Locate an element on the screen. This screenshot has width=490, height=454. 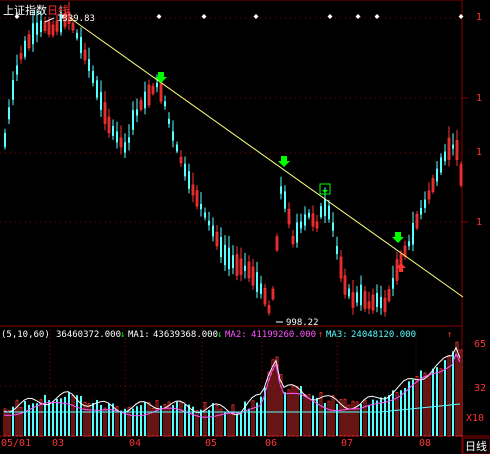
period-switch-button: 日线 is located at coordinates (476, 445).